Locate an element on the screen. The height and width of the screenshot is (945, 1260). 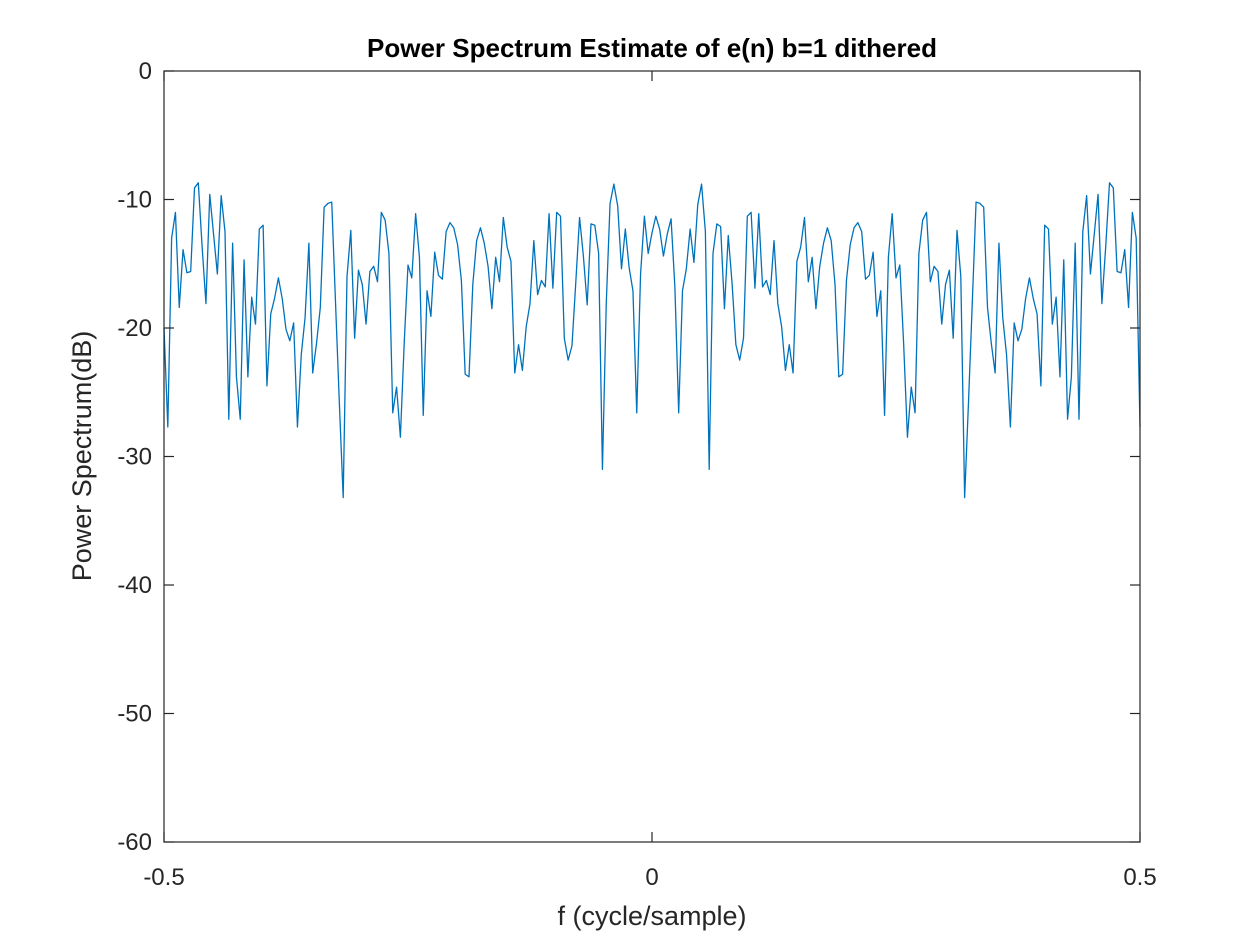
y-tick-label: 0 is located at coordinates (145, 71).